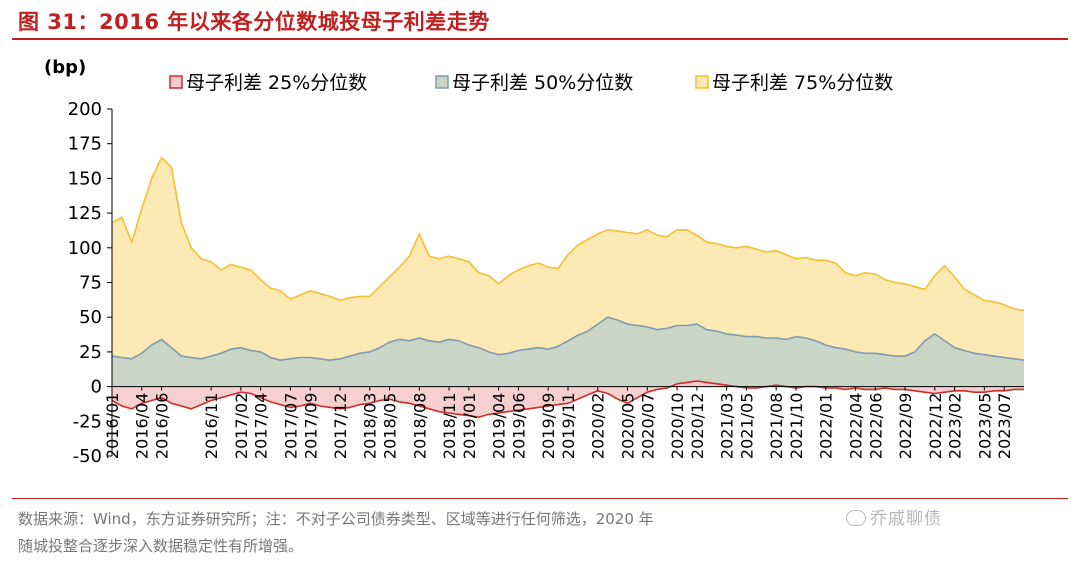  Describe the element at coordinates (746, 426) in the screenshot. I see `x-tick-label: 2021/05` at that location.